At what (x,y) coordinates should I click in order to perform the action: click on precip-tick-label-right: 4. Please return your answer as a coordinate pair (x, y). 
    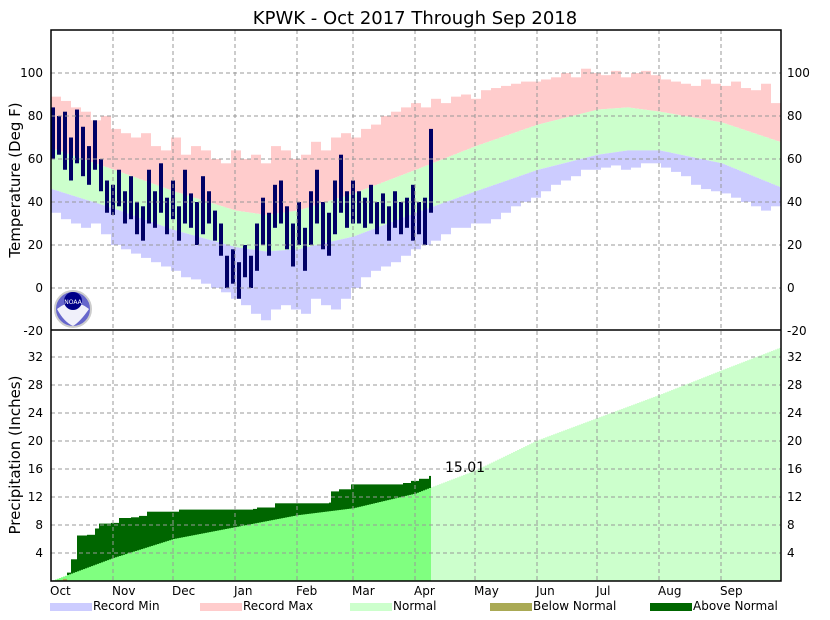
    Looking at the image, I should click on (791, 553).